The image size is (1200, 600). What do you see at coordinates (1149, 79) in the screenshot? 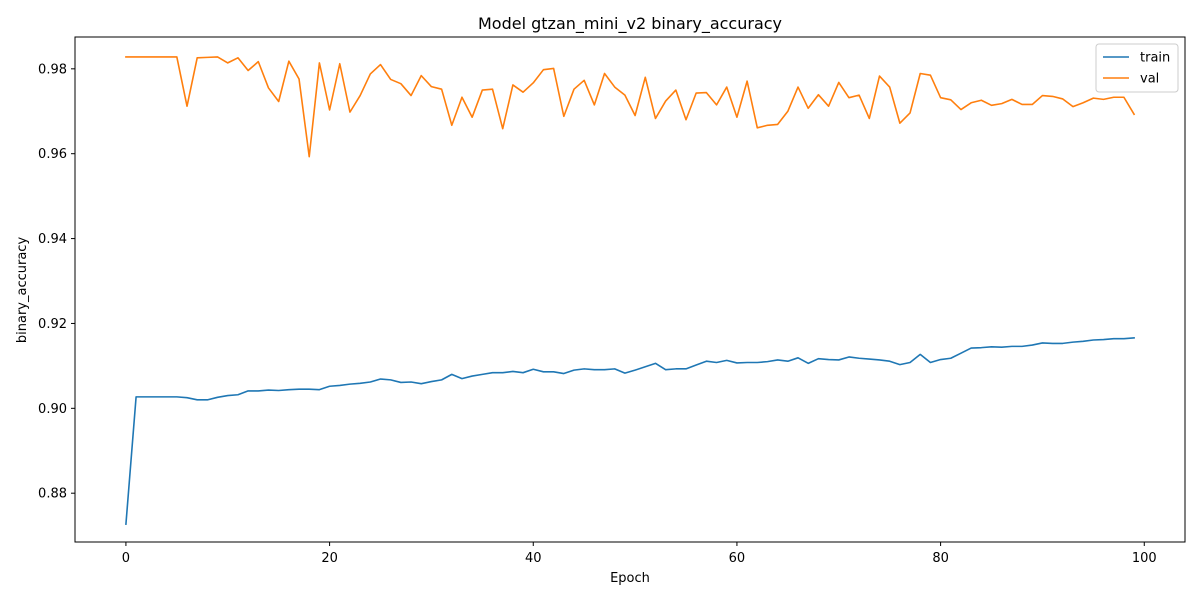
I see `legend-label-val: val` at bounding box center [1149, 79].